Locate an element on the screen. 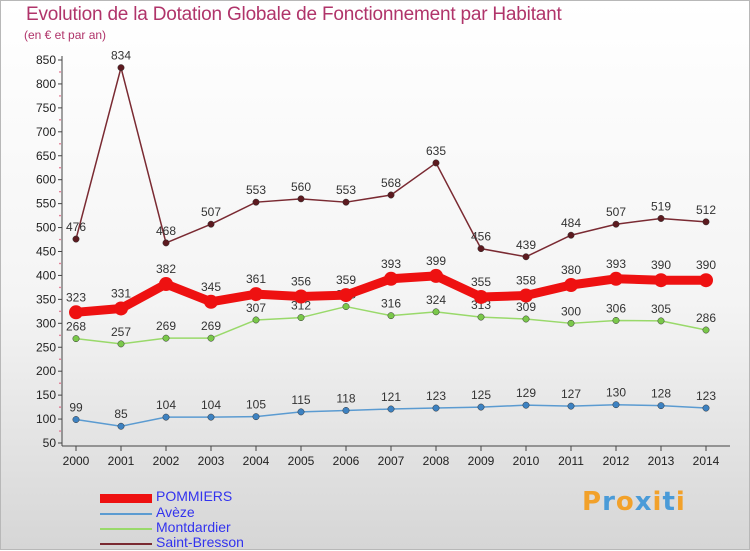 The width and height of the screenshot is (750, 551). data-label-av-ze: 115 is located at coordinates (300, 400).